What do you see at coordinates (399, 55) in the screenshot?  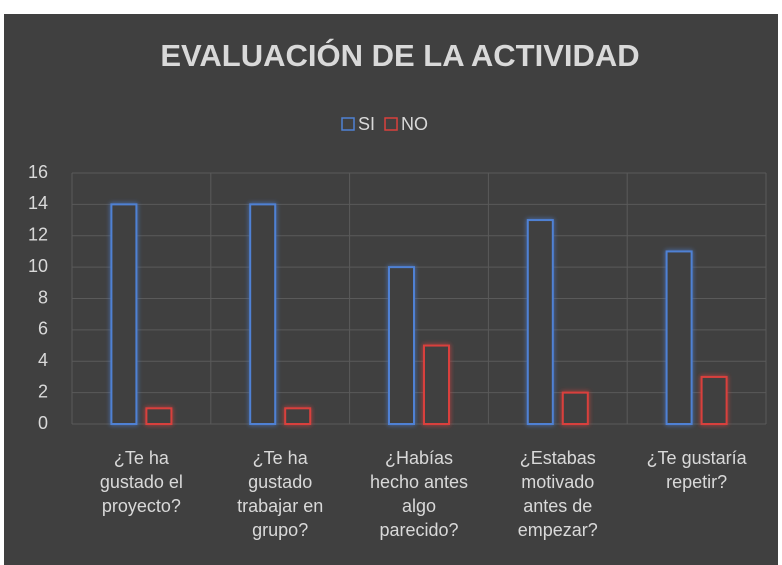 I see `chart-title: EVALUACIÓN DE LA ACTIVIDAD` at bounding box center [399, 55].